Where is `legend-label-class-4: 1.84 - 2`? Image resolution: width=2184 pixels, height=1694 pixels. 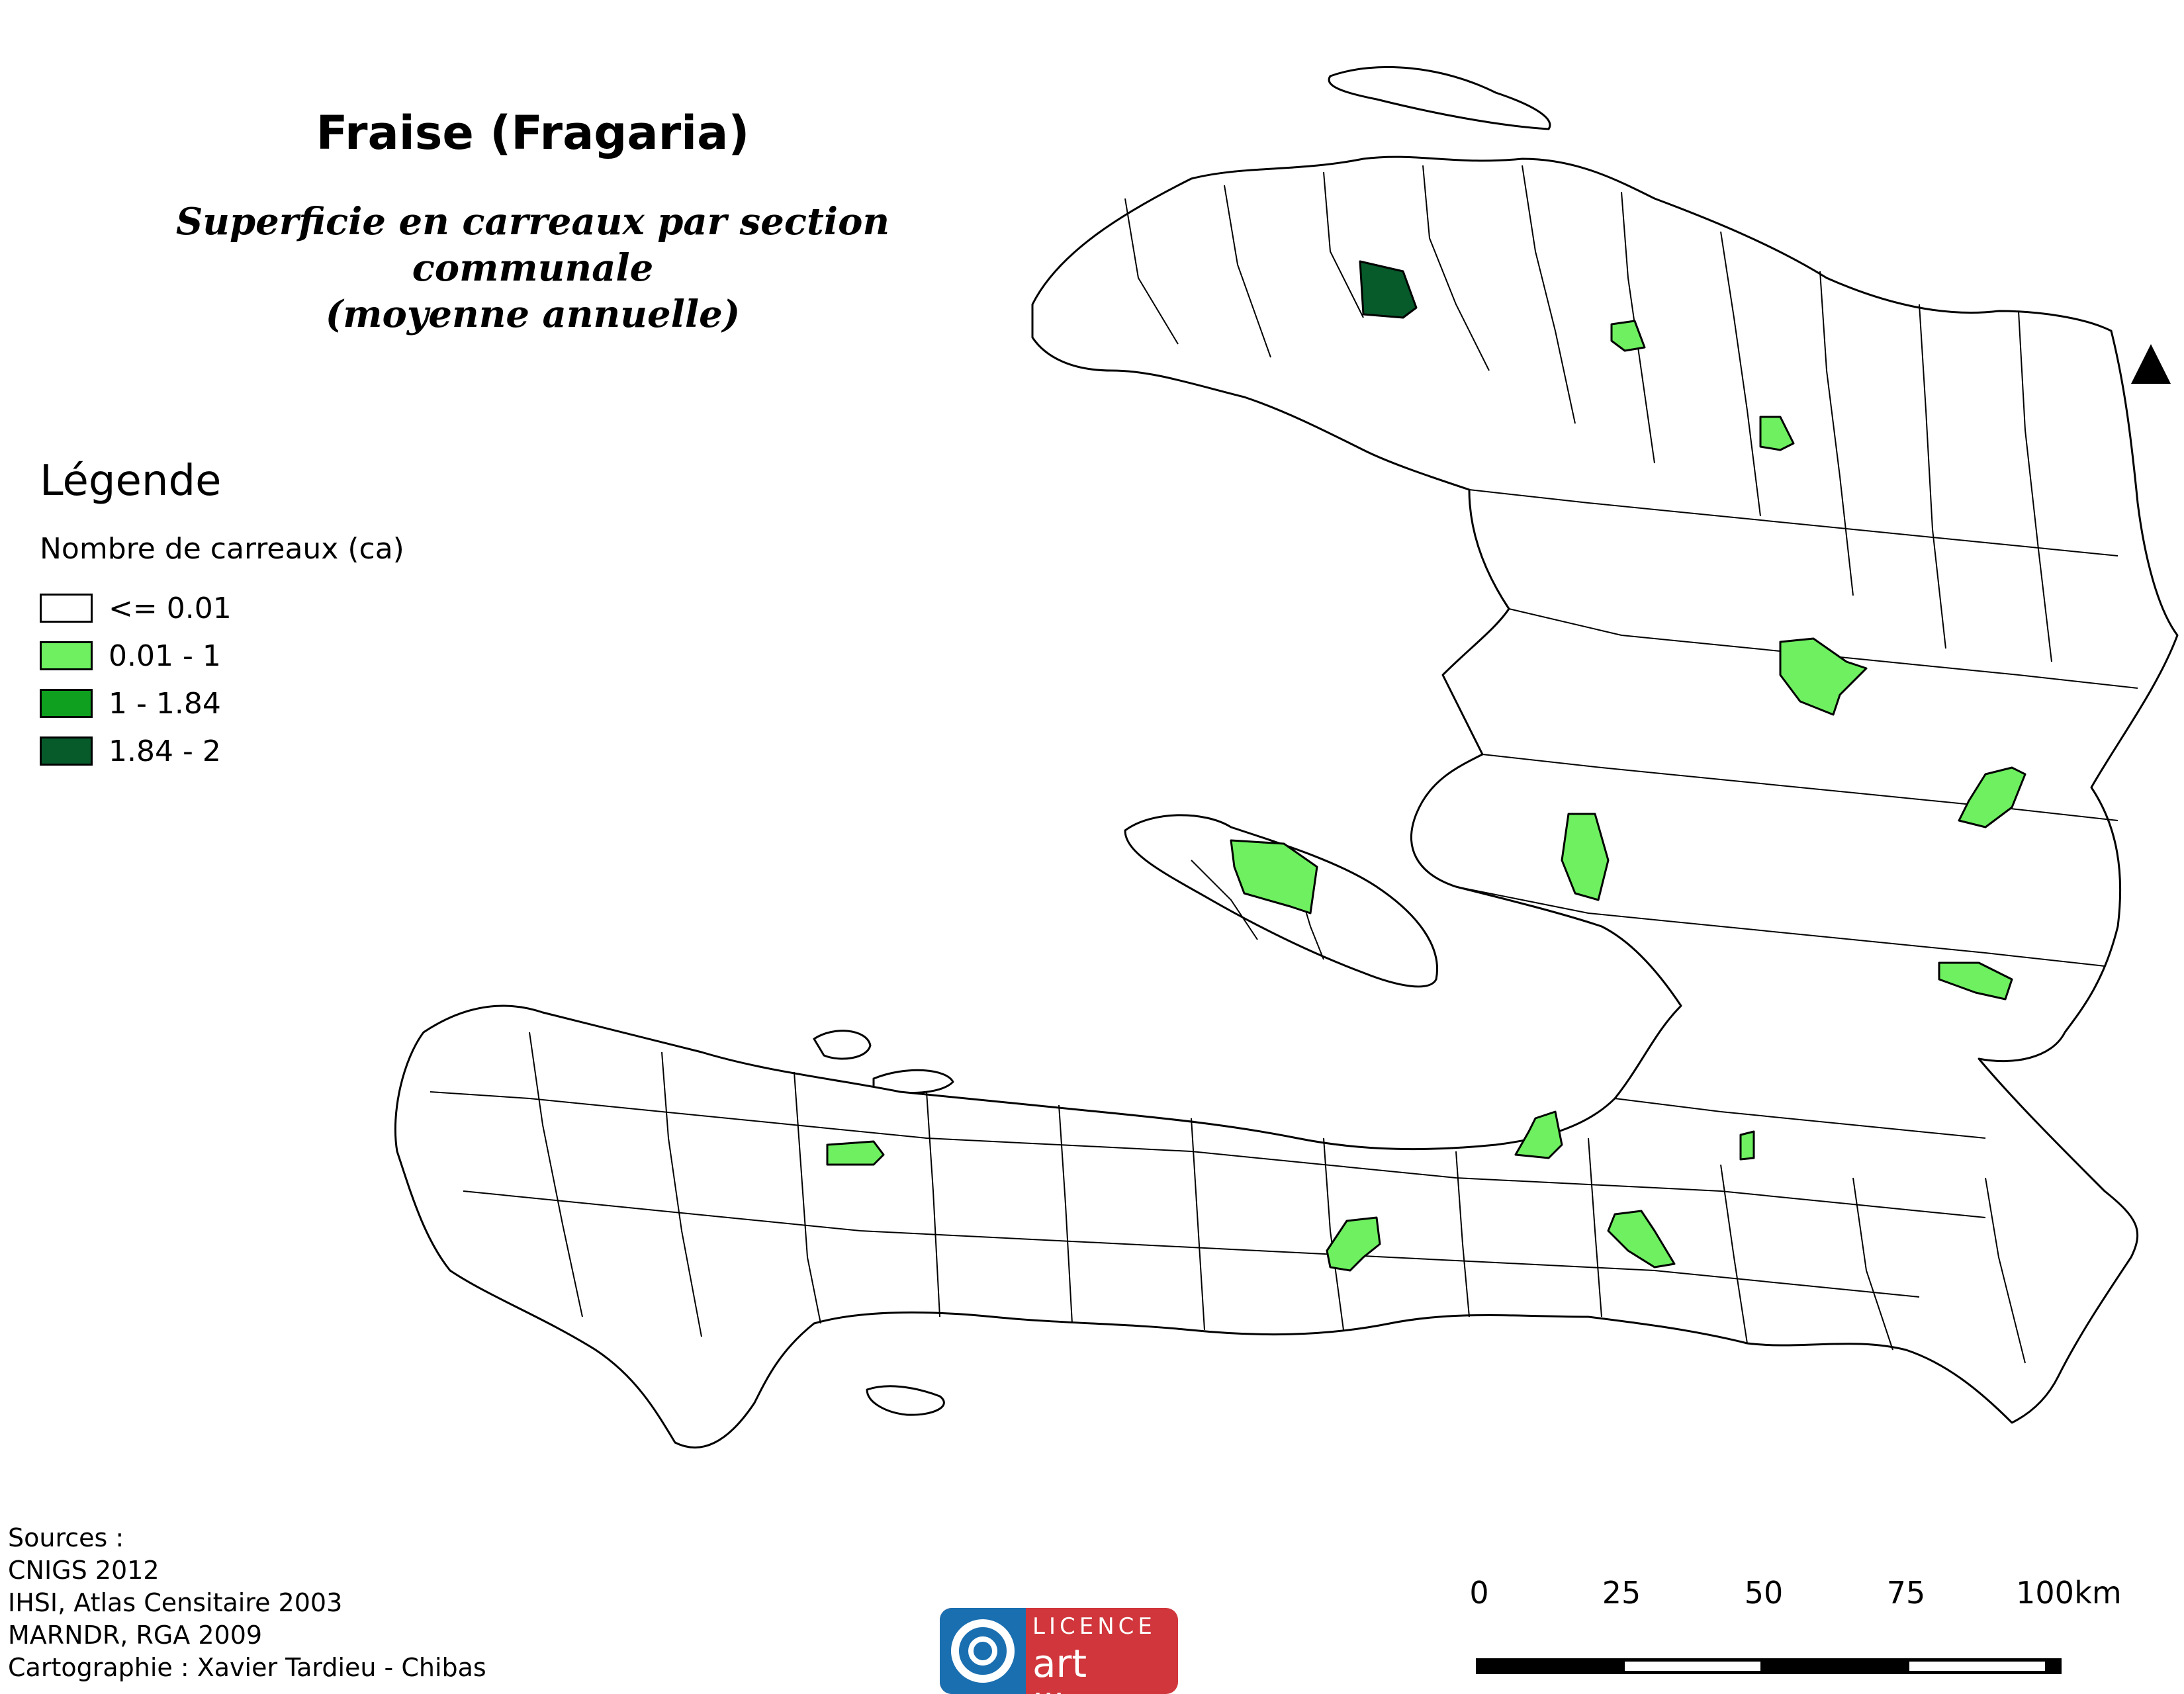 legend-label-class-4: 1.84 - 2 is located at coordinates (165, 751).